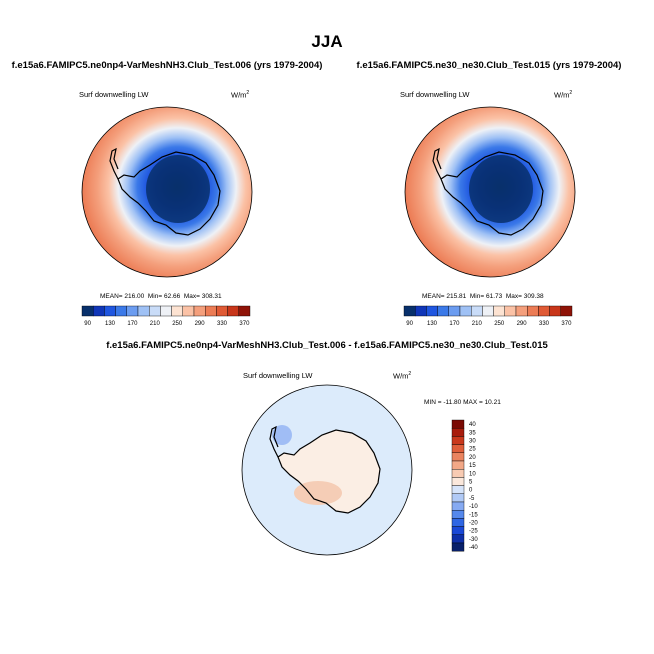 This screenshot has width=654, height=654. I want to click on panel-1-units: W/m2, so click(240, 95).